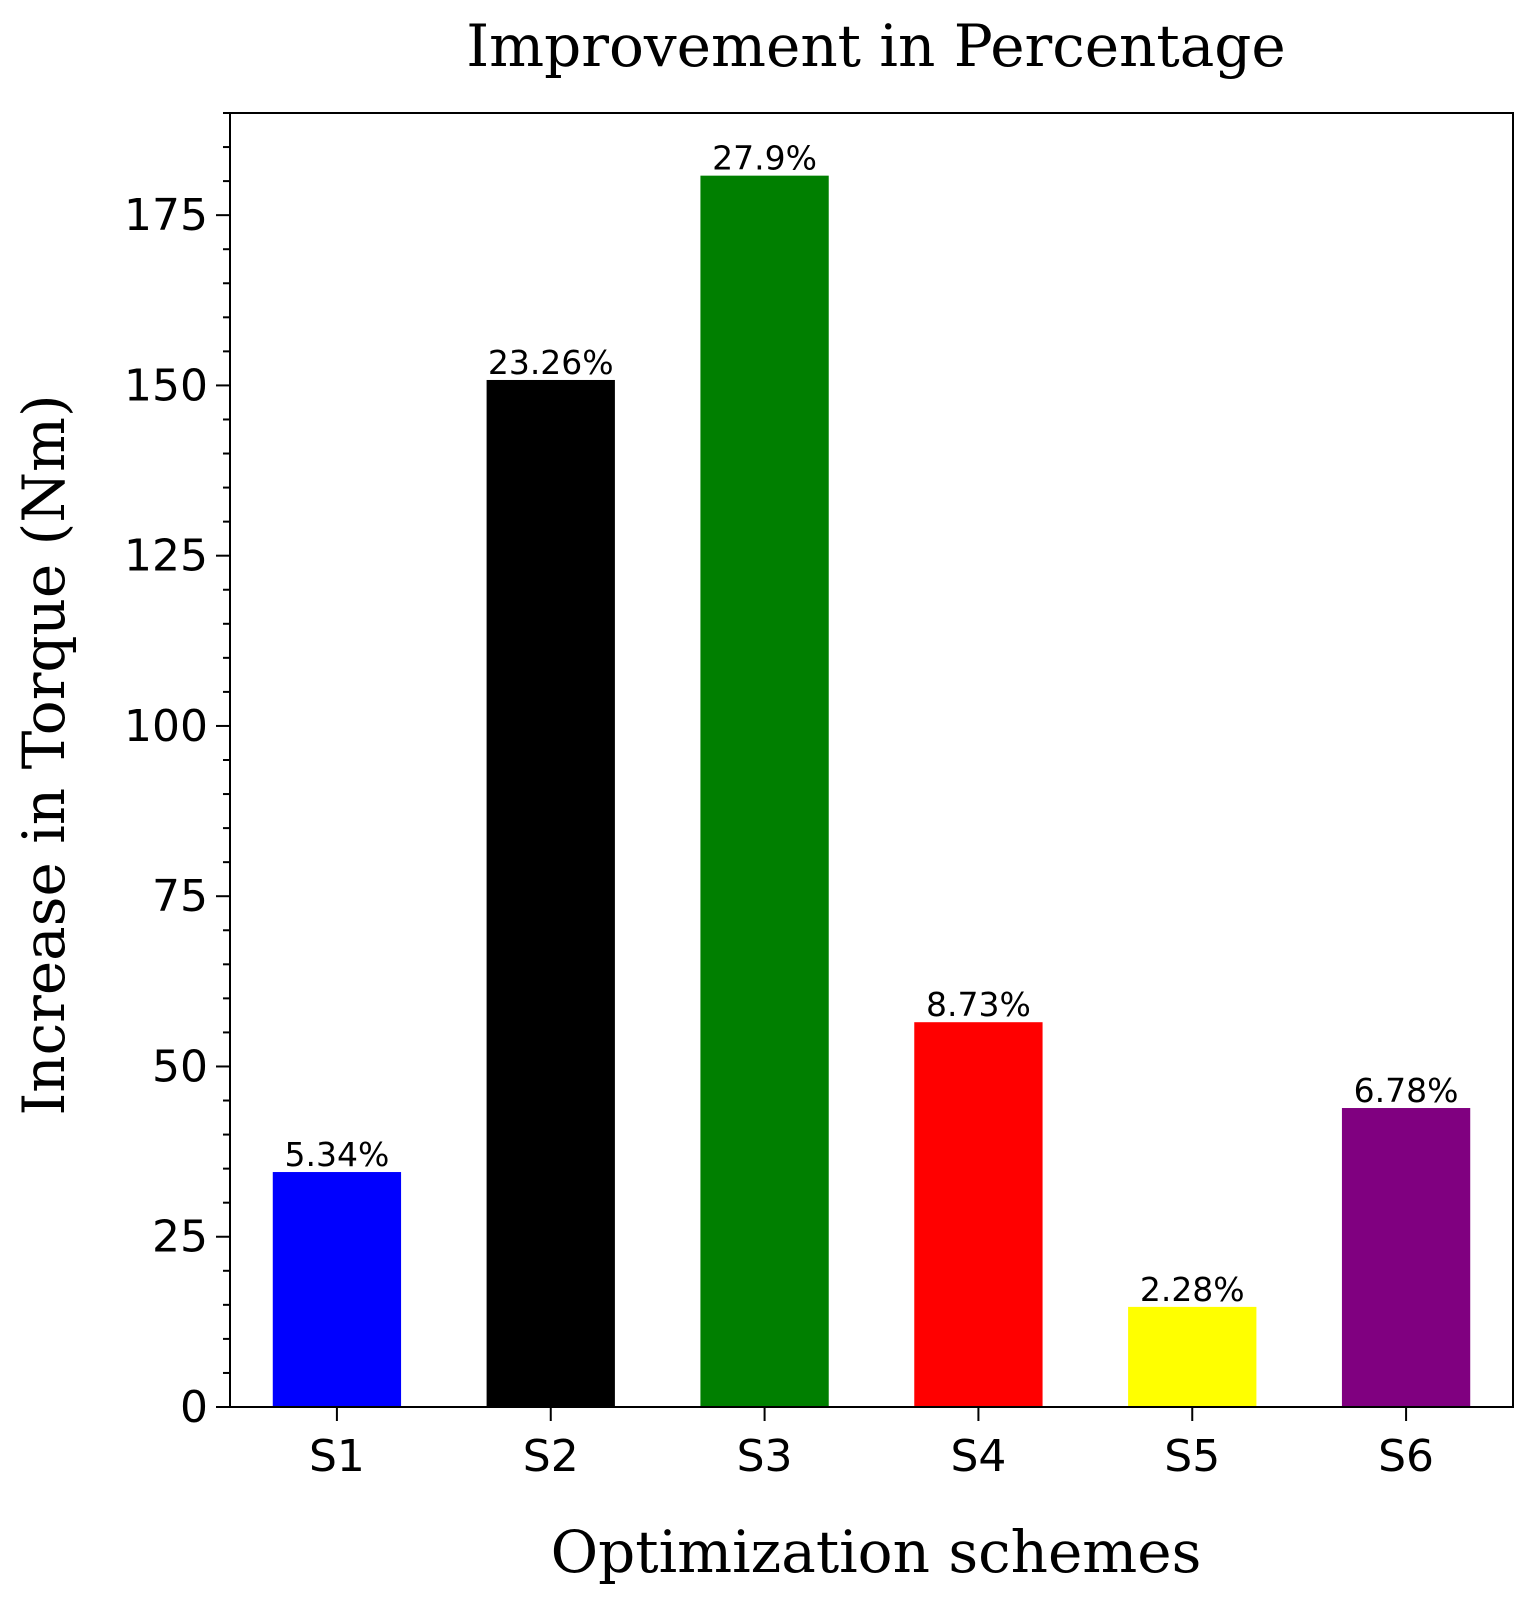  What do you see at coordinates (764, 158) in the screenshot?
I see `data-label-s3: 27.9%` at bounding box center [764, 158].